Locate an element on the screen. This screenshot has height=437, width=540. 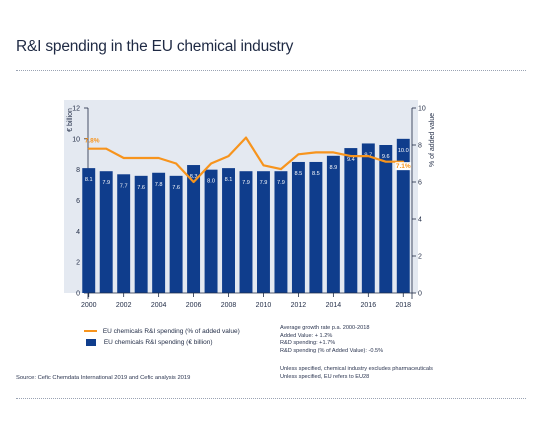
bar-value-label: 8.0 is located at coordinates (211, 182).